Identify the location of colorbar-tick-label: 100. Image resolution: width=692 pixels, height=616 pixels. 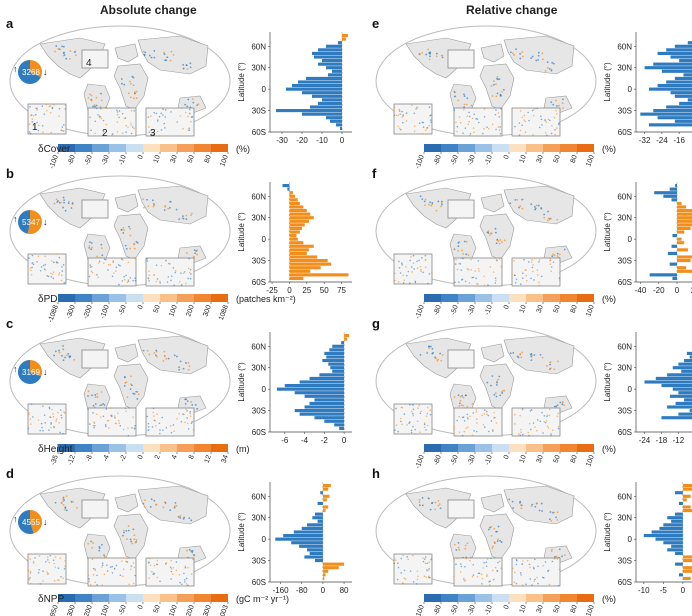
(173, 610).